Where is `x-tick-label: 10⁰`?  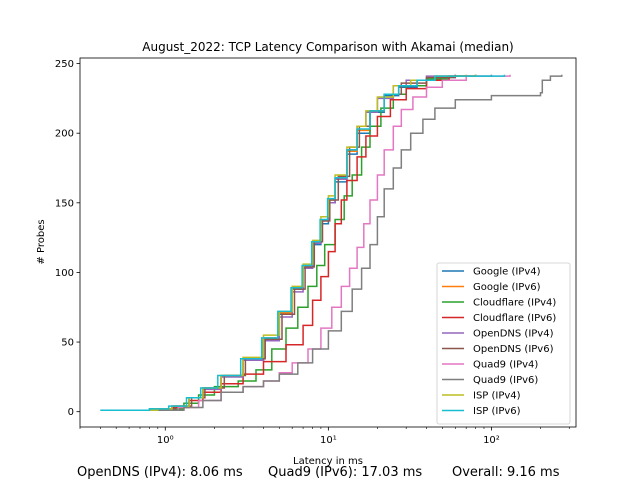
x-tick-label: 10⁰ is located at coordinates (165, 440).